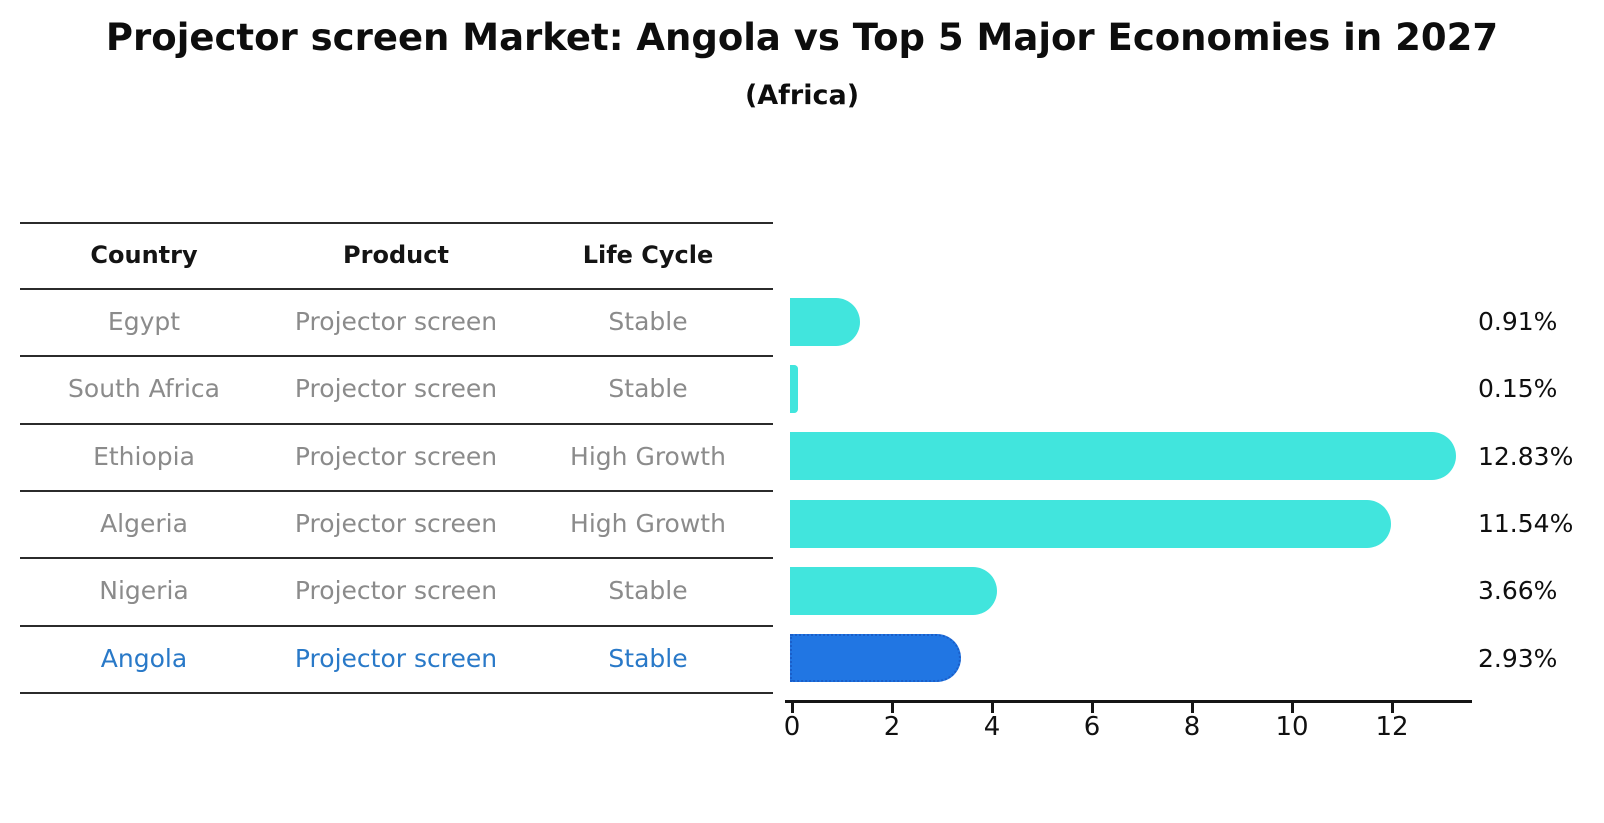  I want to click on table-header-row: Country Product Life Cycle, so click(802, 255).